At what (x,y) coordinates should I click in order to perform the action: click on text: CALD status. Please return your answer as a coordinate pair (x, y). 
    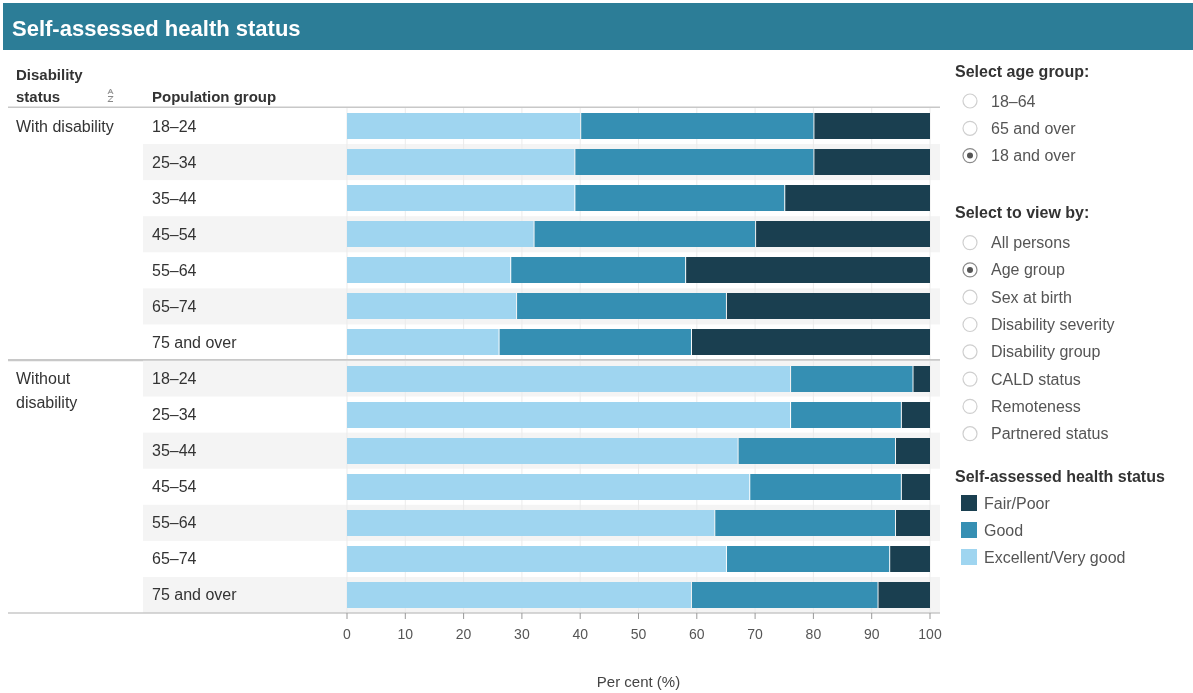
    Looking at the image, I should click on (1036, 379).